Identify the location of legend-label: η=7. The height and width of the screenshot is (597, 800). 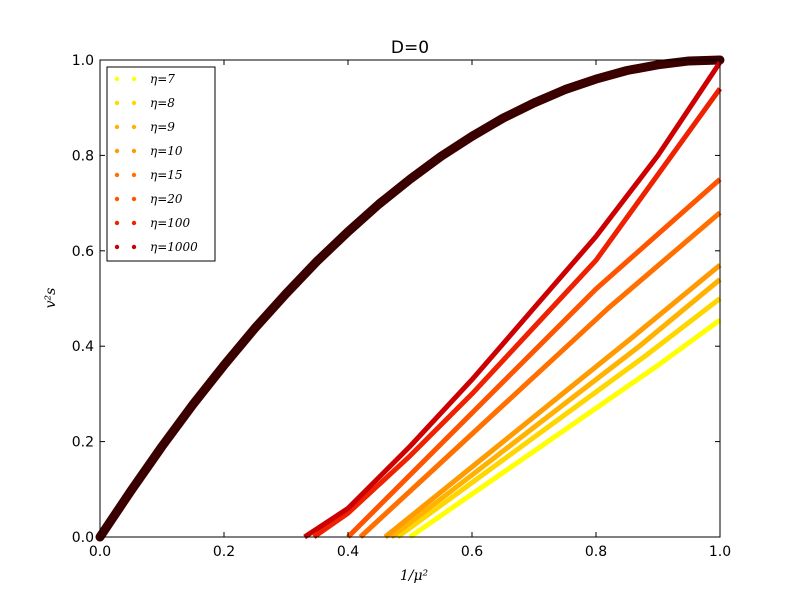
(162, 79).